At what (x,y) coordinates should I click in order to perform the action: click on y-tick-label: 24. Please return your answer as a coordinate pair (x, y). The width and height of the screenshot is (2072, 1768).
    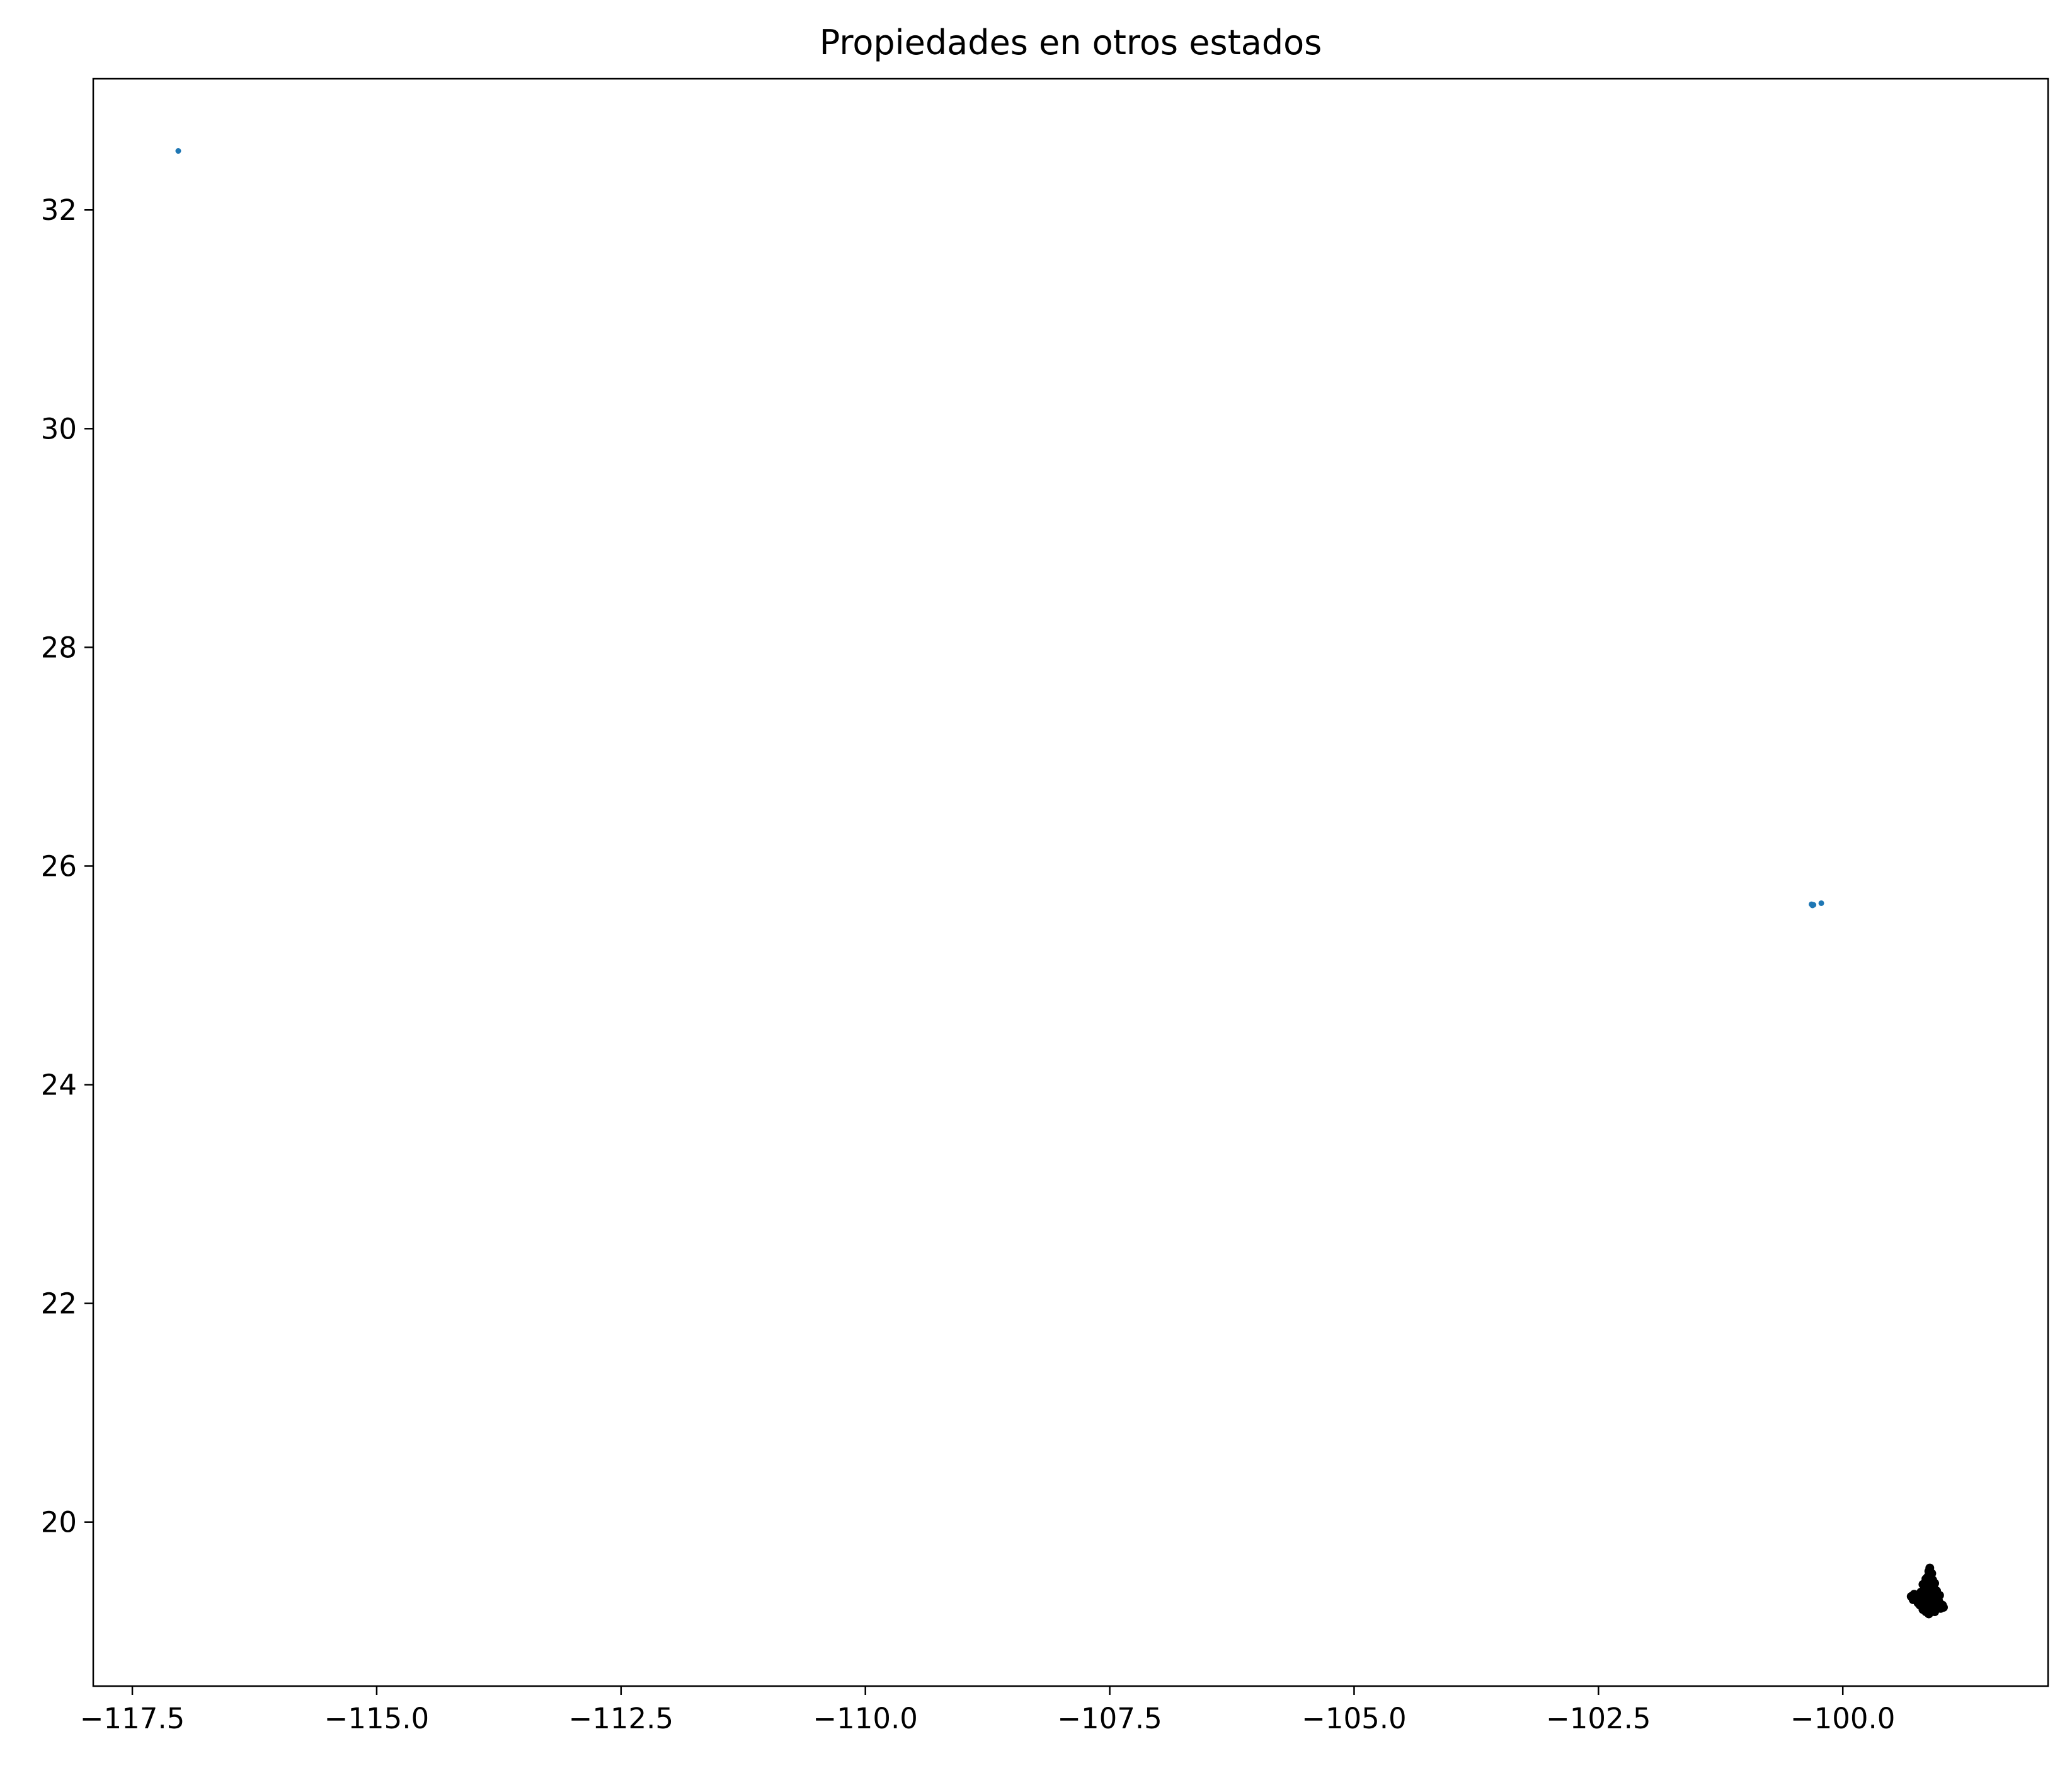
    Looking at the image, I should click on (59, 1085).